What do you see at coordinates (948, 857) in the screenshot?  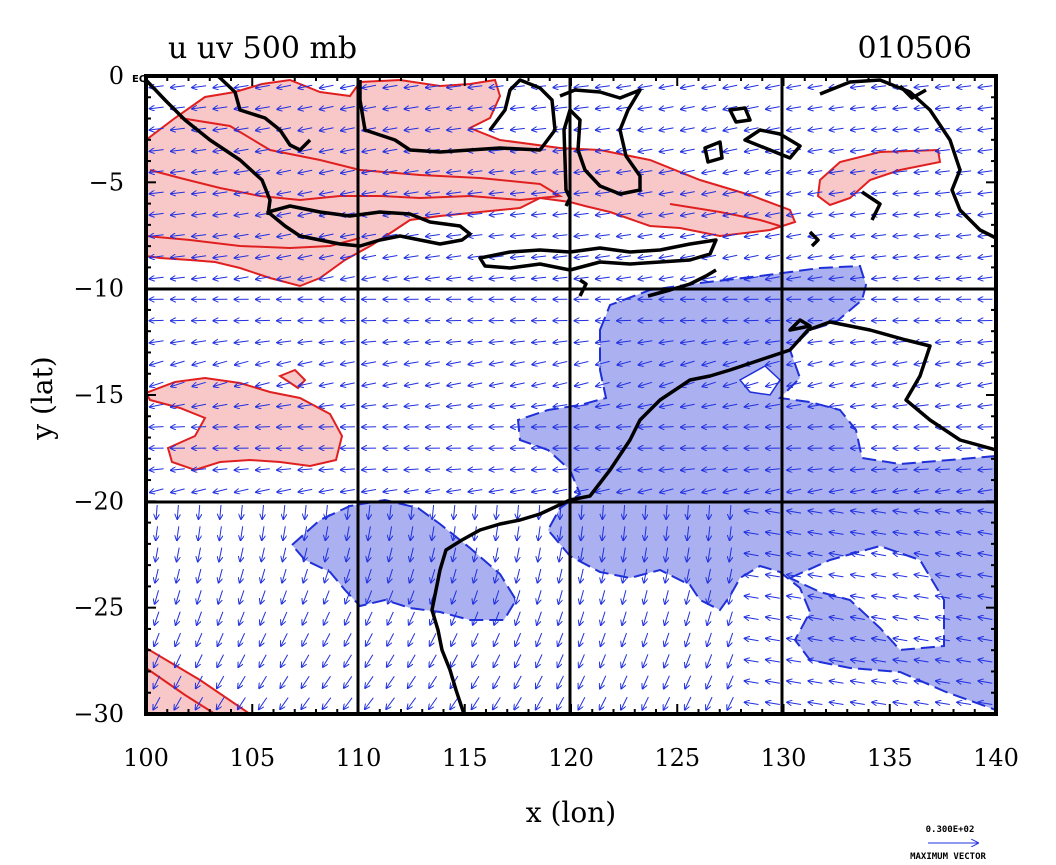 I see `reference-vector-caption: MAXIMUM VECTOR` at bounding box center [948, 857].